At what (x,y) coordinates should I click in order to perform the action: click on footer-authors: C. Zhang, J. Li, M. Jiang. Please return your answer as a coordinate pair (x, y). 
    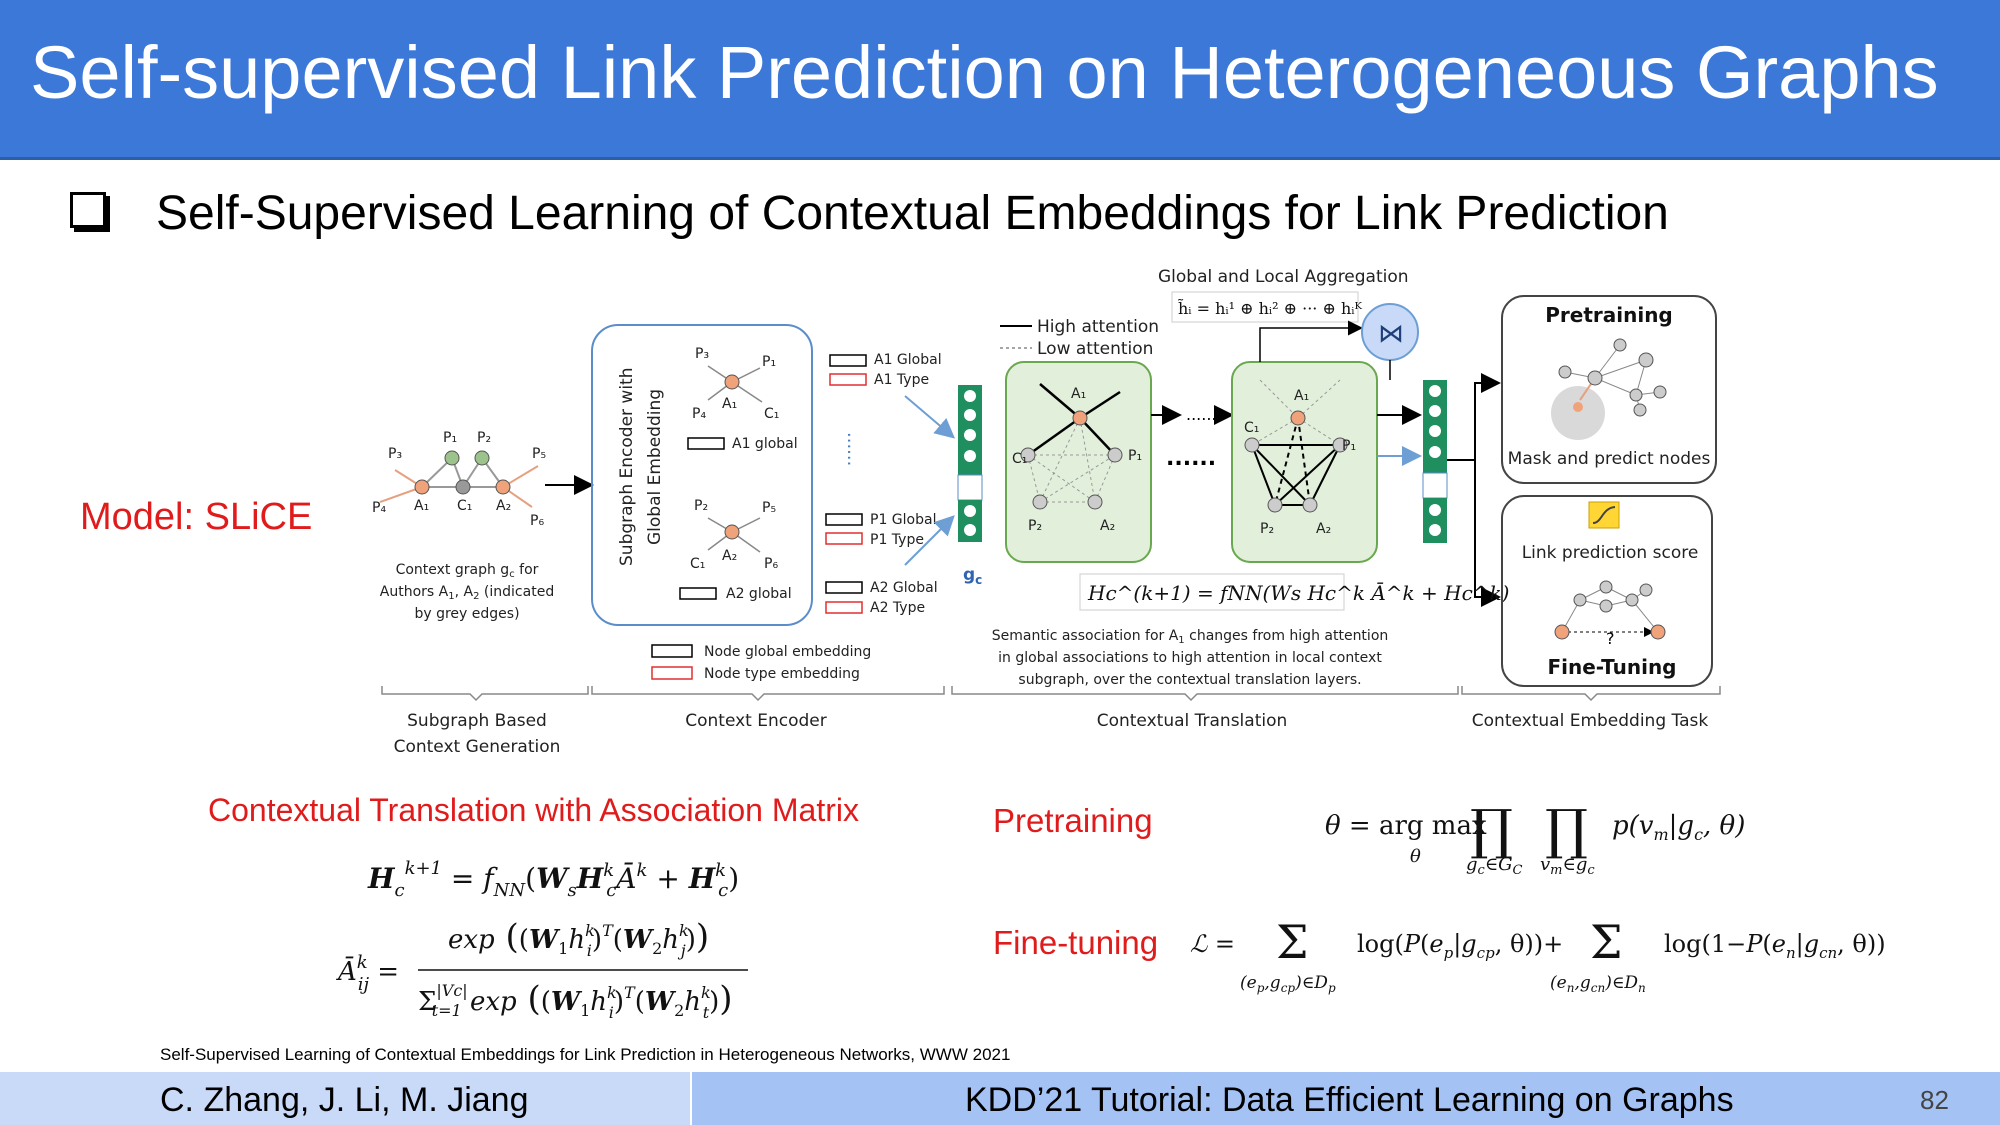
    Looking at the image, I should click on (344, 1100).